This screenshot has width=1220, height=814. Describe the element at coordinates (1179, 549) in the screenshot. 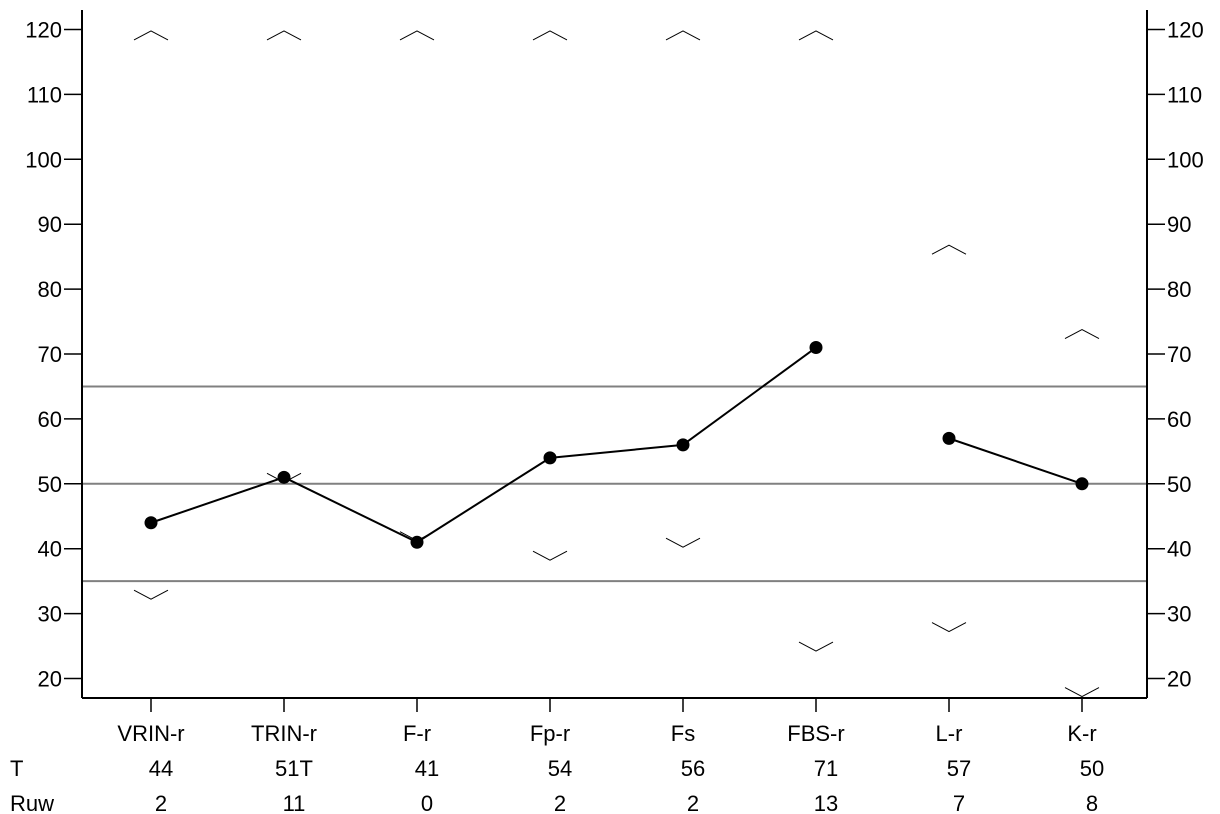

I see `y-tick-label-right: 40` at that location.